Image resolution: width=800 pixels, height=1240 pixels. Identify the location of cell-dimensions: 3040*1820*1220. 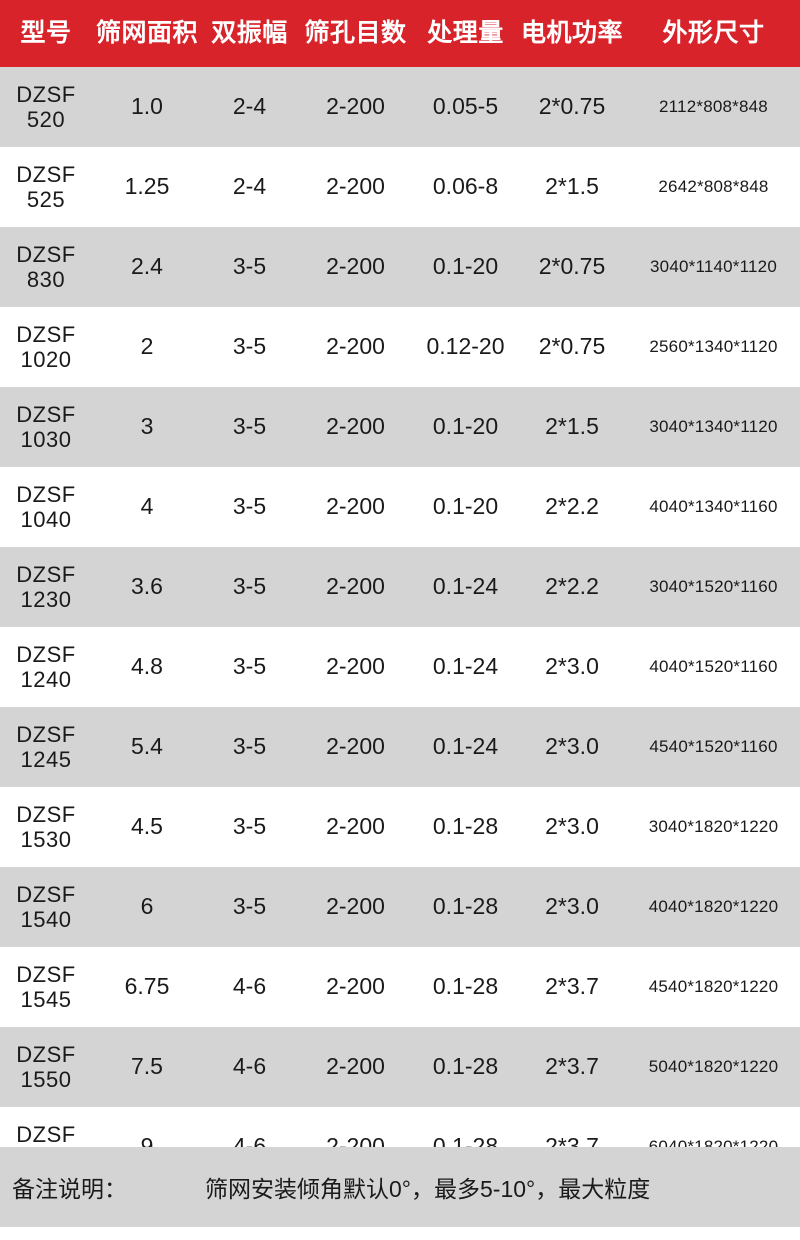
(713, 827).